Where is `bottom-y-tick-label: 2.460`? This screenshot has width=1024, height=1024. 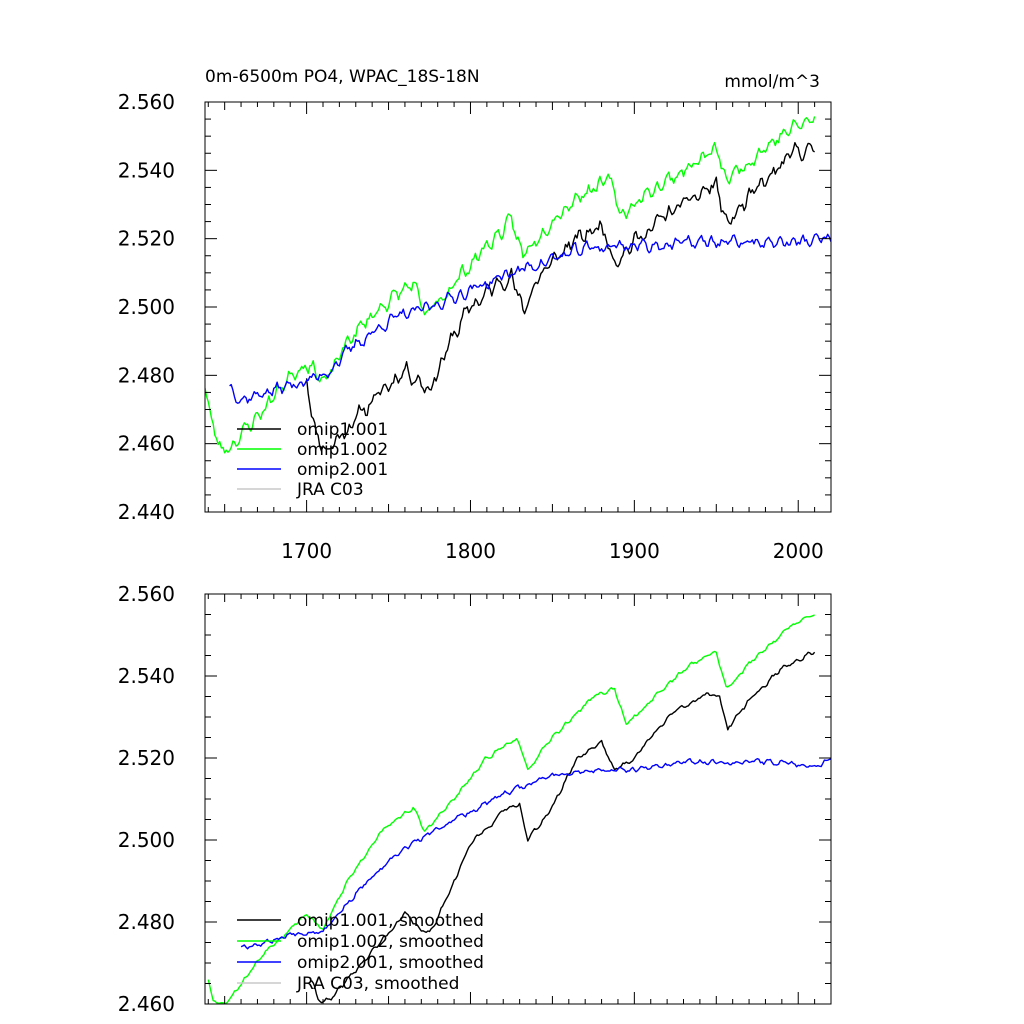 bottom-y-tick-label: 2.460 is located at coordinates (146, 1004).